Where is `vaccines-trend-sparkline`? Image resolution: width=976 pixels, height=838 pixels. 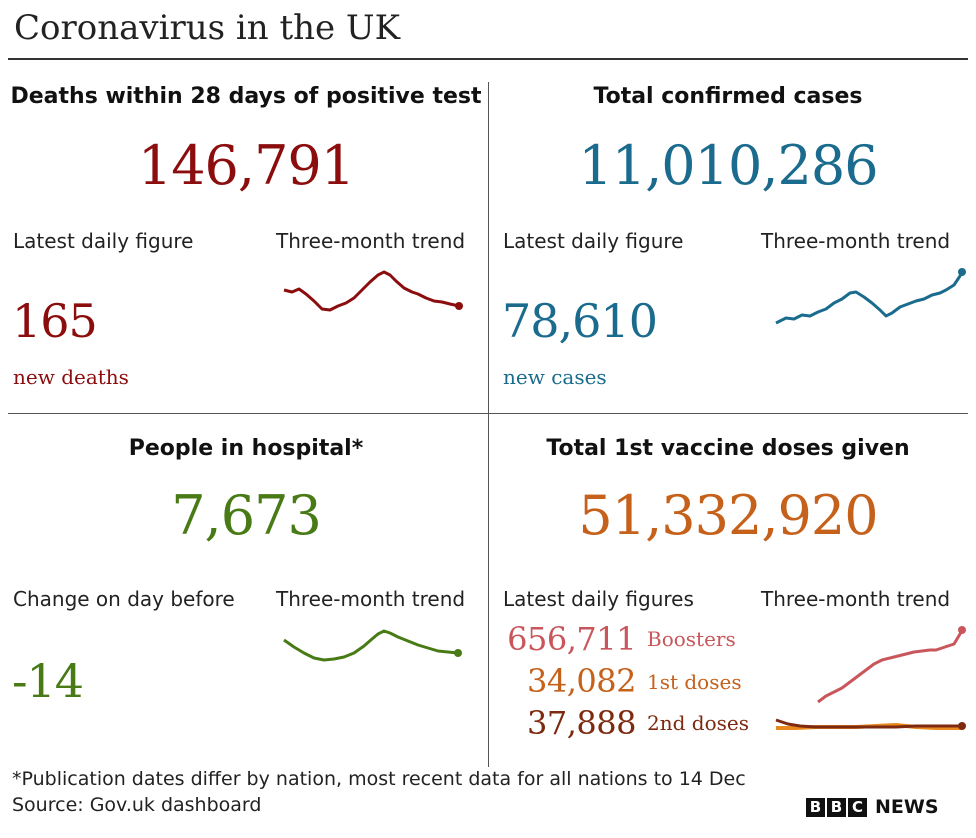 vaccines-trend-sparkline is located at coordinates (870, 678).